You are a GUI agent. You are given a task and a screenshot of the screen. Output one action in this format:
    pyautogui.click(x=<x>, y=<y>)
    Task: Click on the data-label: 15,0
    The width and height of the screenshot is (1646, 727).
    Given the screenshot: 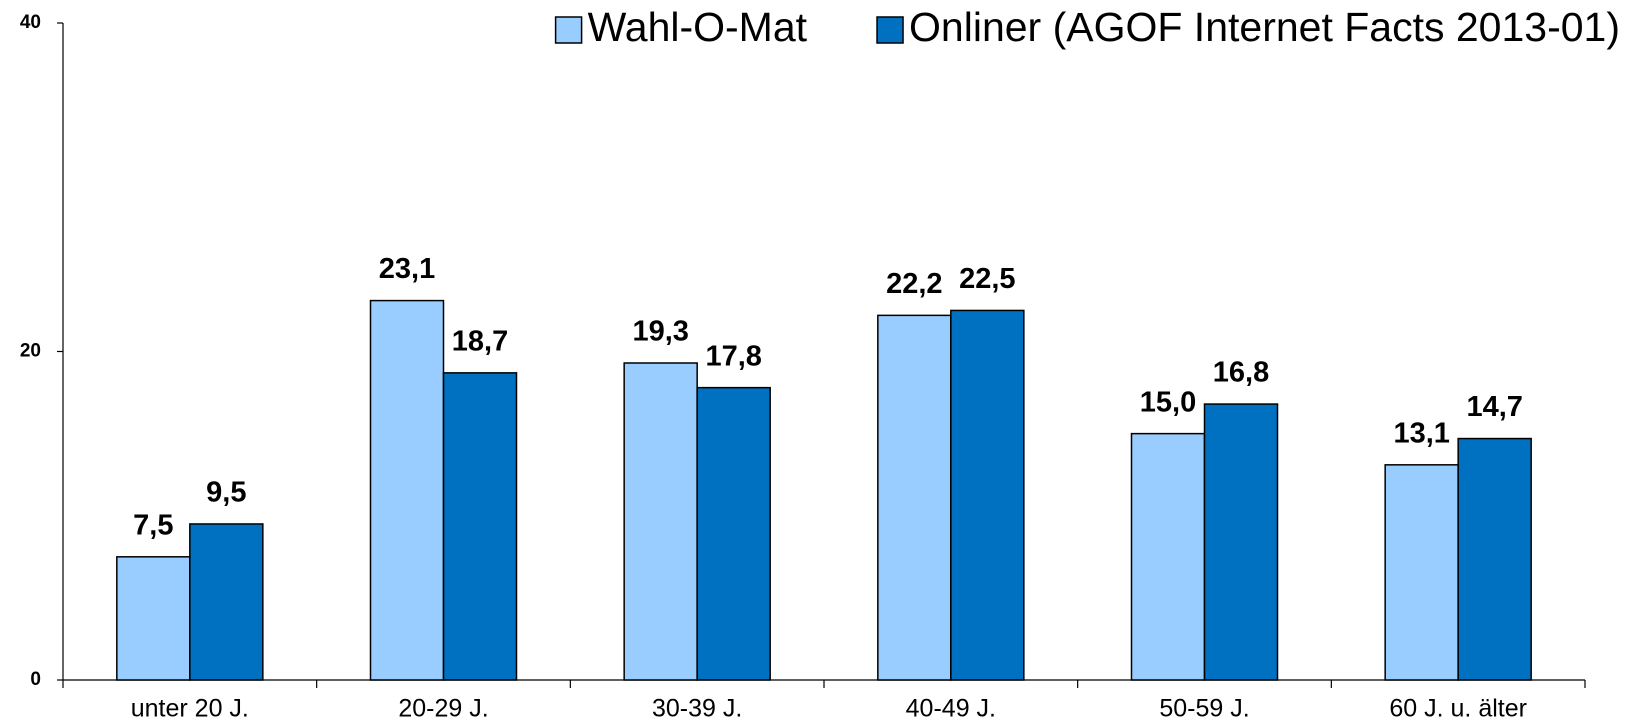 What is the action you would take?
    pyautogui.click(x=1168, y=402)
    